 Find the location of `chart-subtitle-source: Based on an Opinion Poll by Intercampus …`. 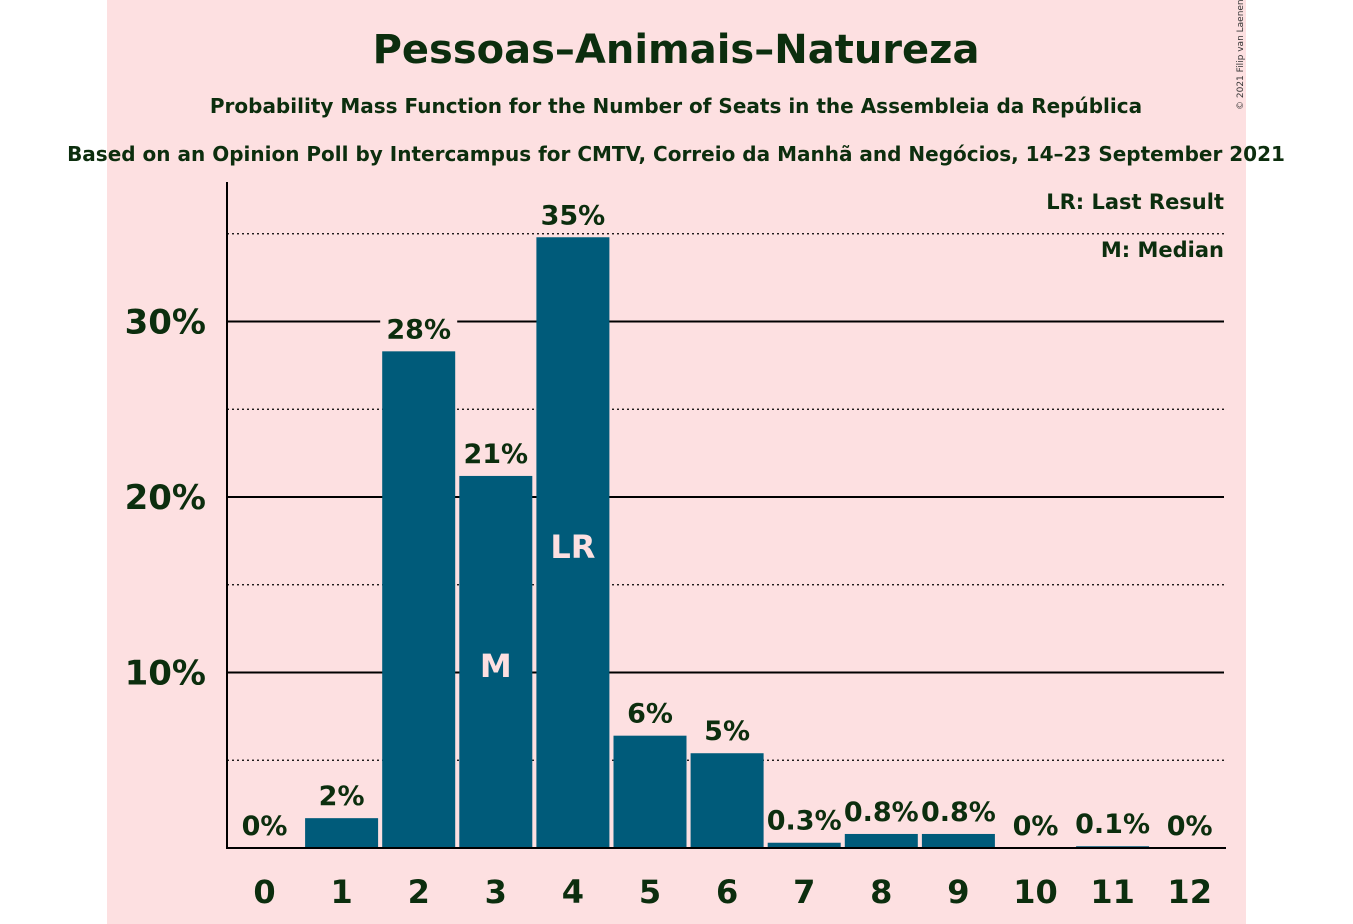

chart-subtitle-source: Based on an Opinion Poll by Intercampus … is located at coordinates (676, 154).